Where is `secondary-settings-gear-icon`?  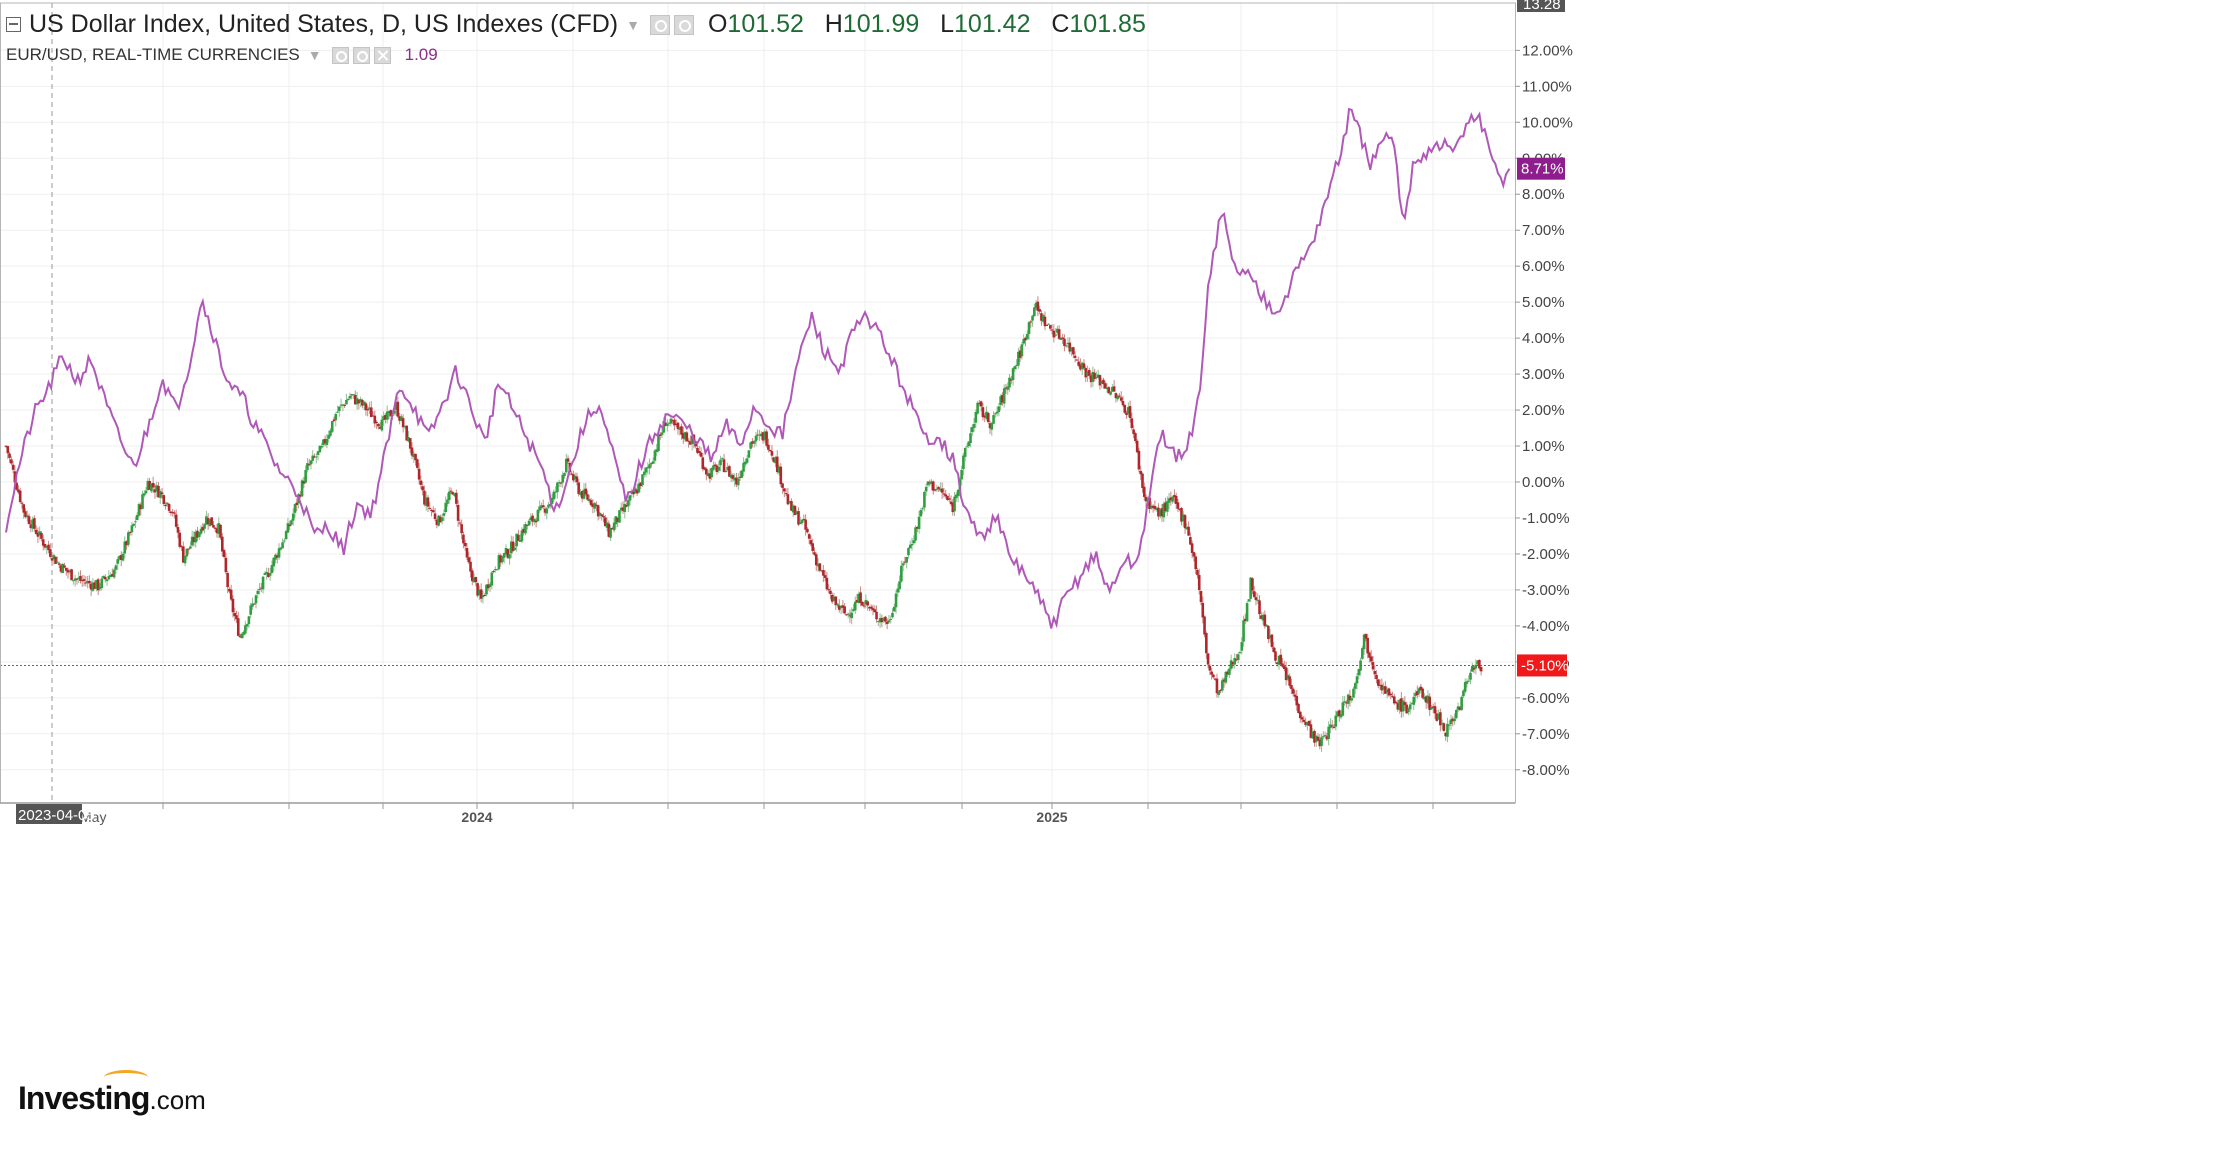
secondary-settings-gear-icon is located at coordinates (340, 55).